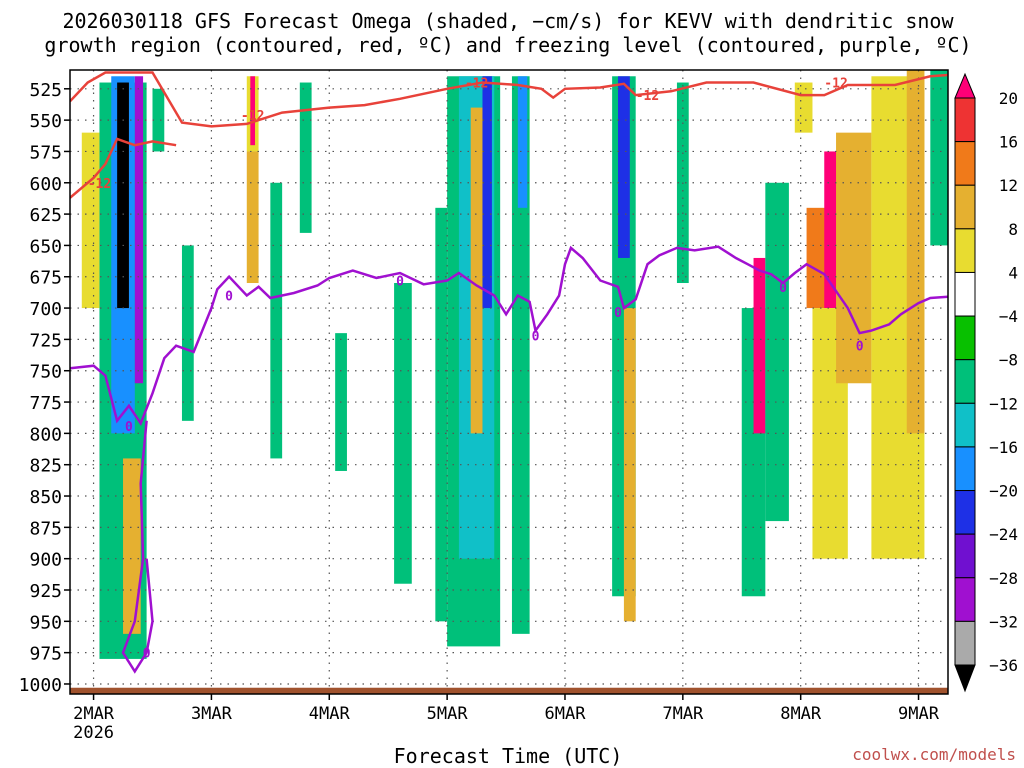 The width and height of the screenshot is (1024, 768). What do you see at coordinates (1003, 621) in the screenshot?
I see `colorbar-label: −32` at bounding box center [1003, 621].